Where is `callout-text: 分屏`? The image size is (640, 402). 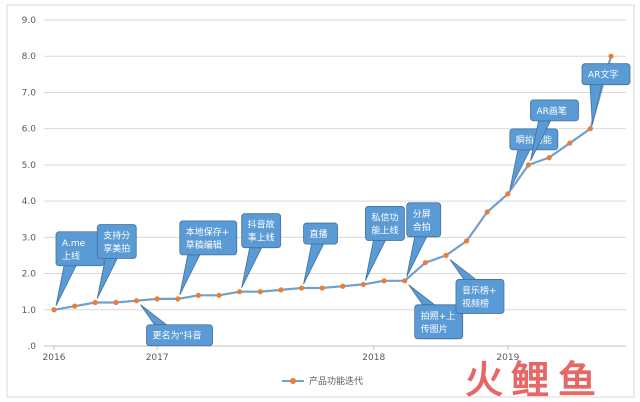
callout-text: 分屏 is located at coordinates (422, 214).